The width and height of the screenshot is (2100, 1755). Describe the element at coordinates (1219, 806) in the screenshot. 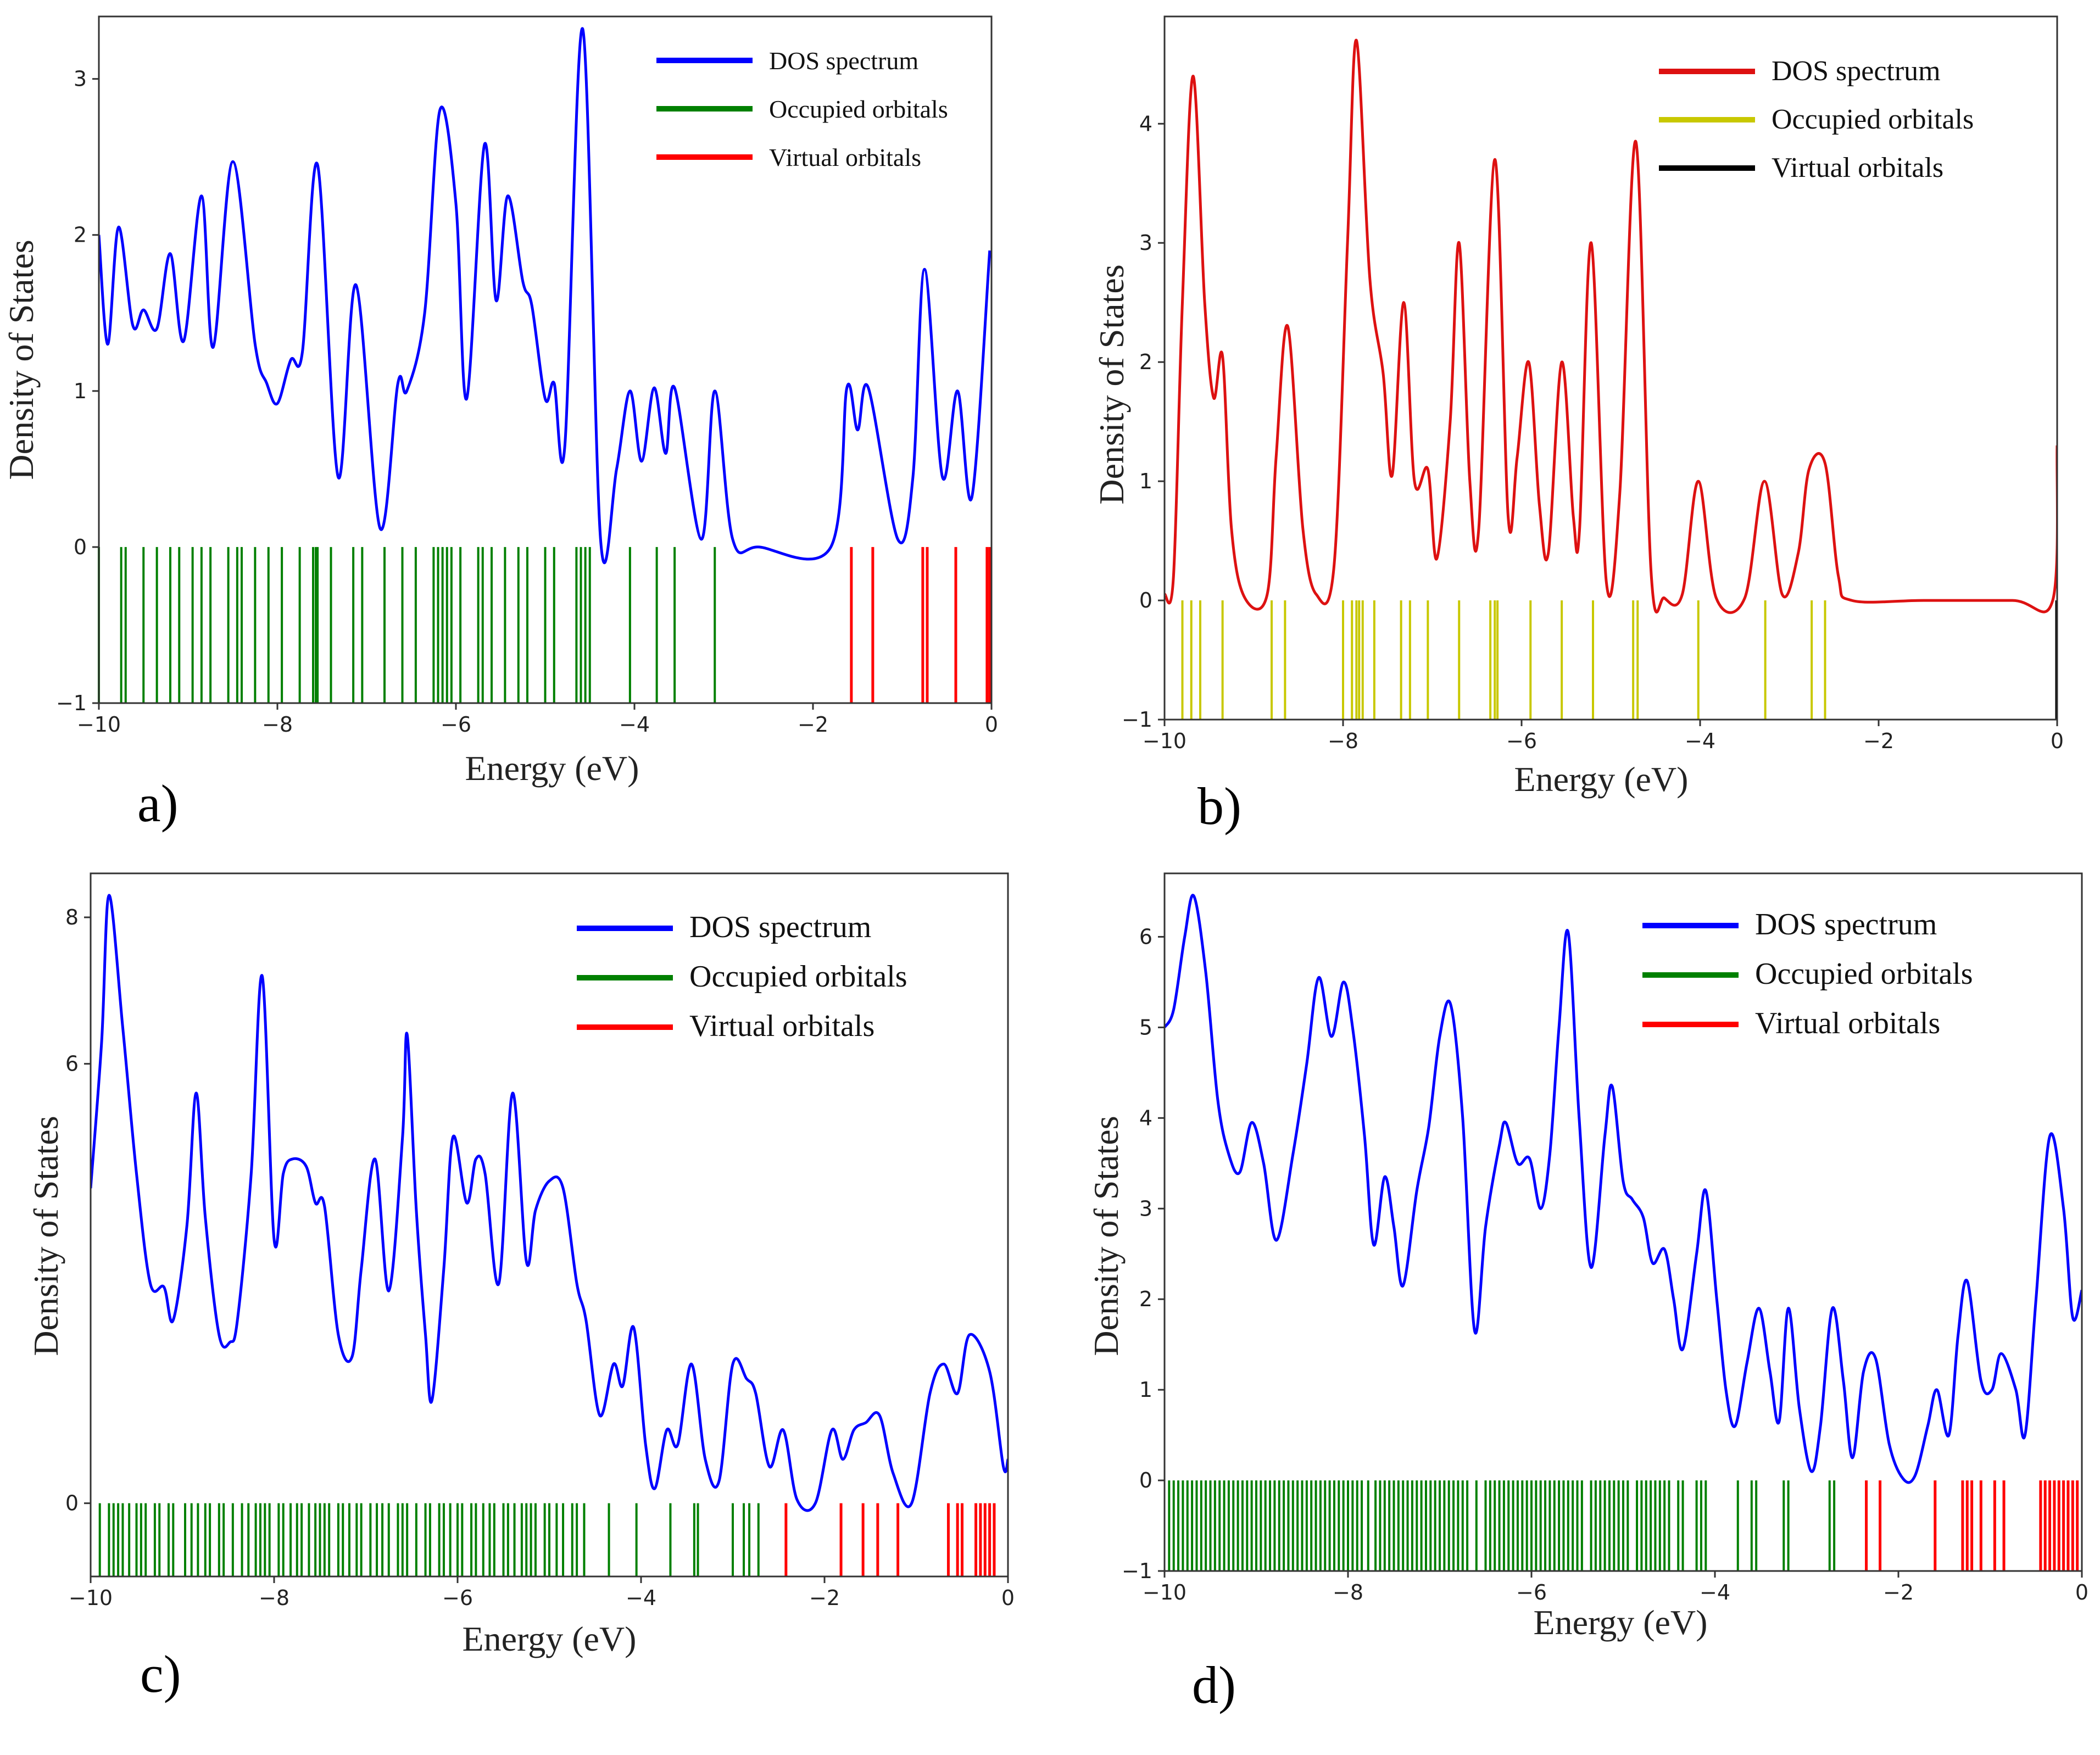

I see `panel-label: b)` at that location.